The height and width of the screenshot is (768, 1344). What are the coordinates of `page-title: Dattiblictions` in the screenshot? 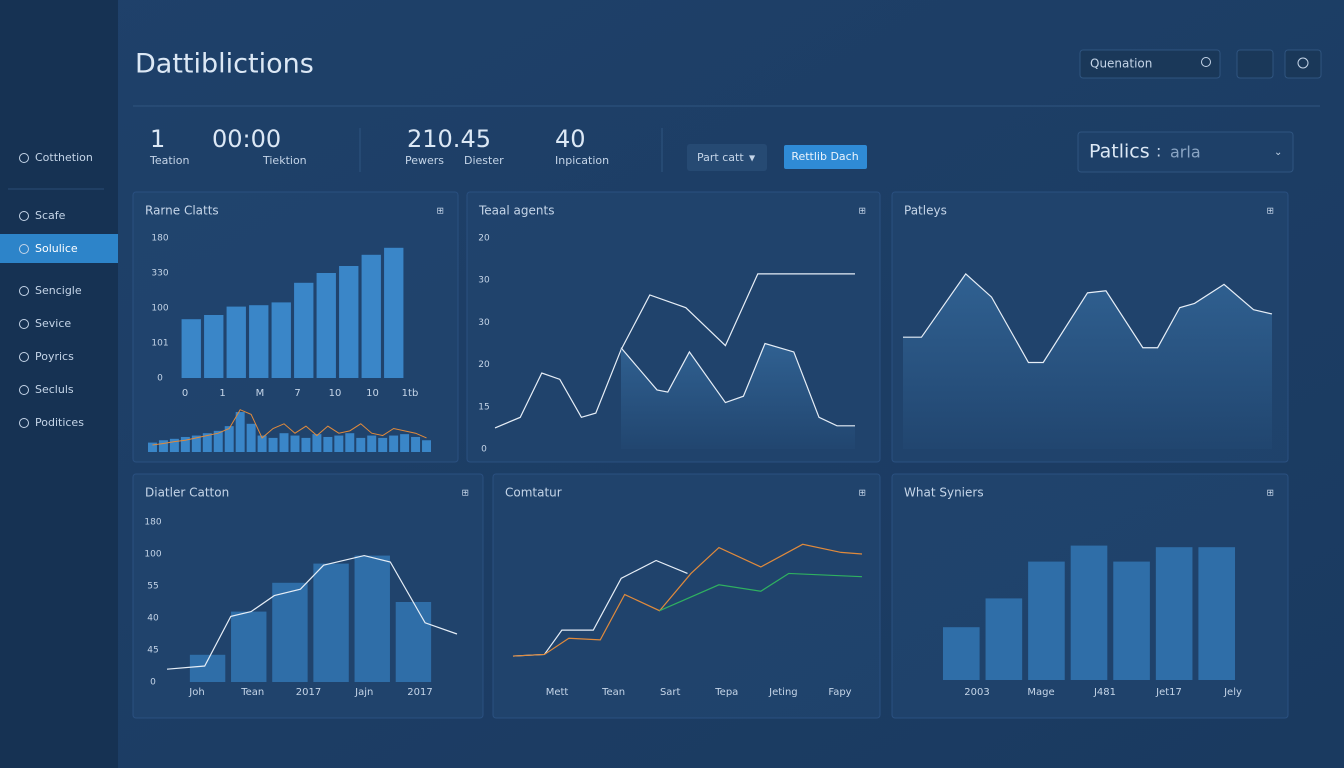 It's located at (224, 64).